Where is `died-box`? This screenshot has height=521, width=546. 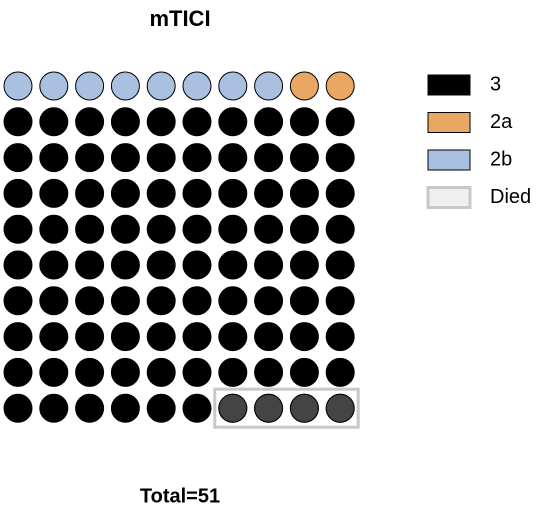
died-box is located at coordinates (286, 408).